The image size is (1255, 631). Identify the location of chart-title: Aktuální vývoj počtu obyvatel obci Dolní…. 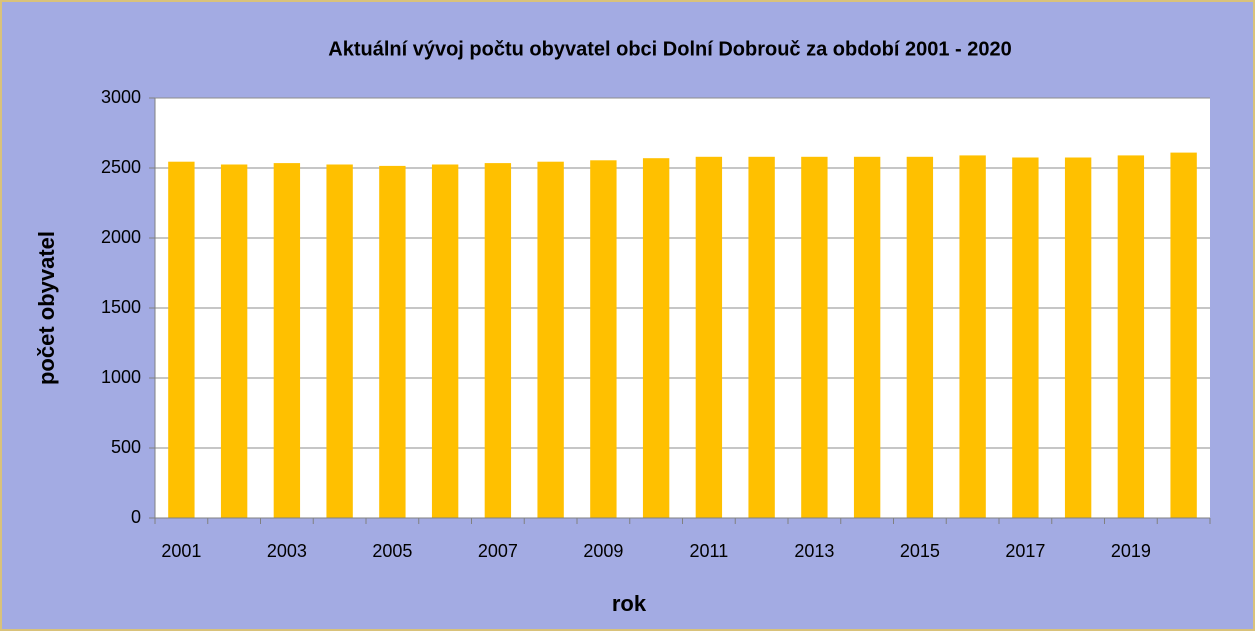
(669, 49).